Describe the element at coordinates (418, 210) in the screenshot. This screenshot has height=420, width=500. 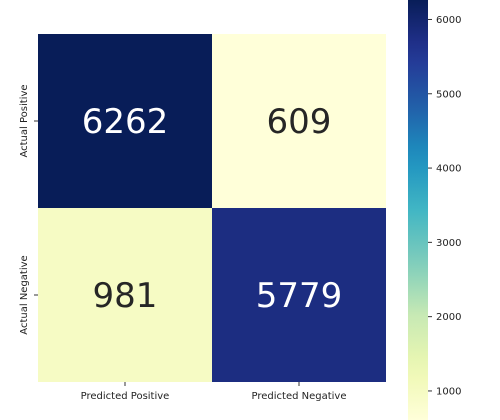
I see `colorbar-gradient` at that location.